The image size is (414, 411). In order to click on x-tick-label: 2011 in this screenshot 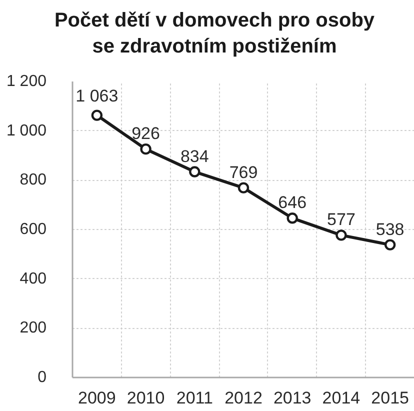, I will do `click(194, 398)`.